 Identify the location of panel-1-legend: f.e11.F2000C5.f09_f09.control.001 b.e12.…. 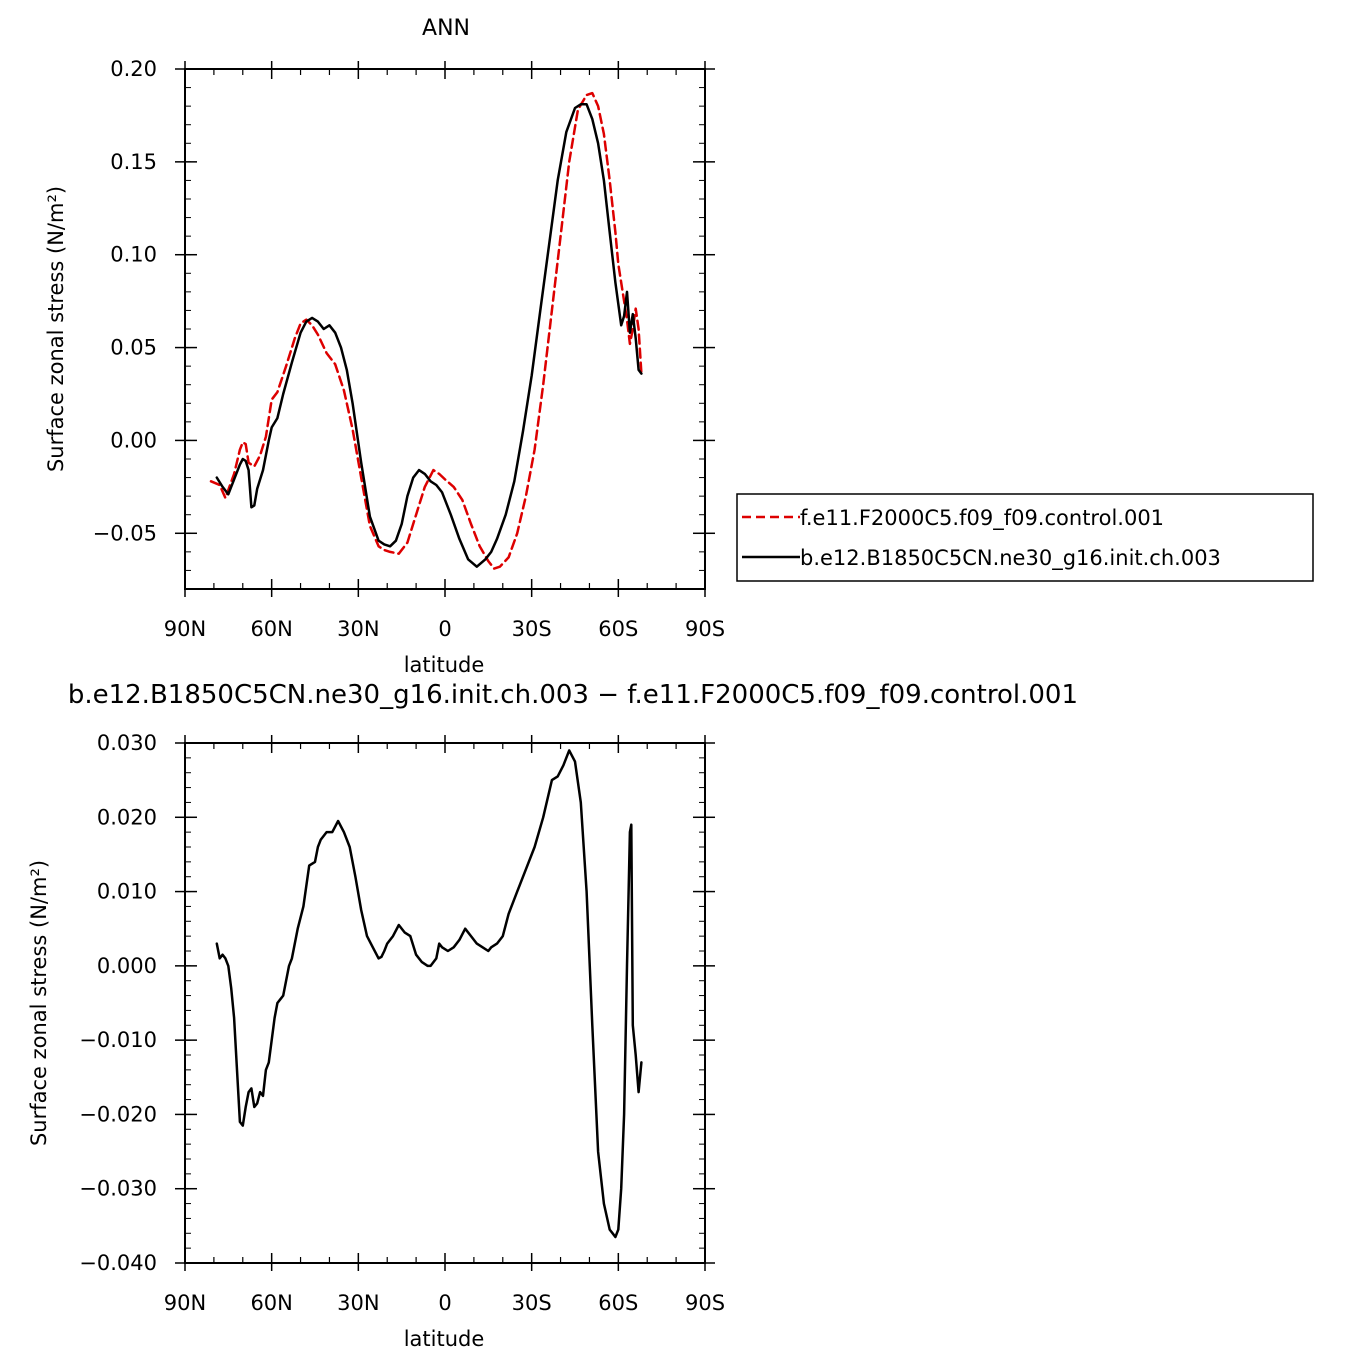
(1025, 537).